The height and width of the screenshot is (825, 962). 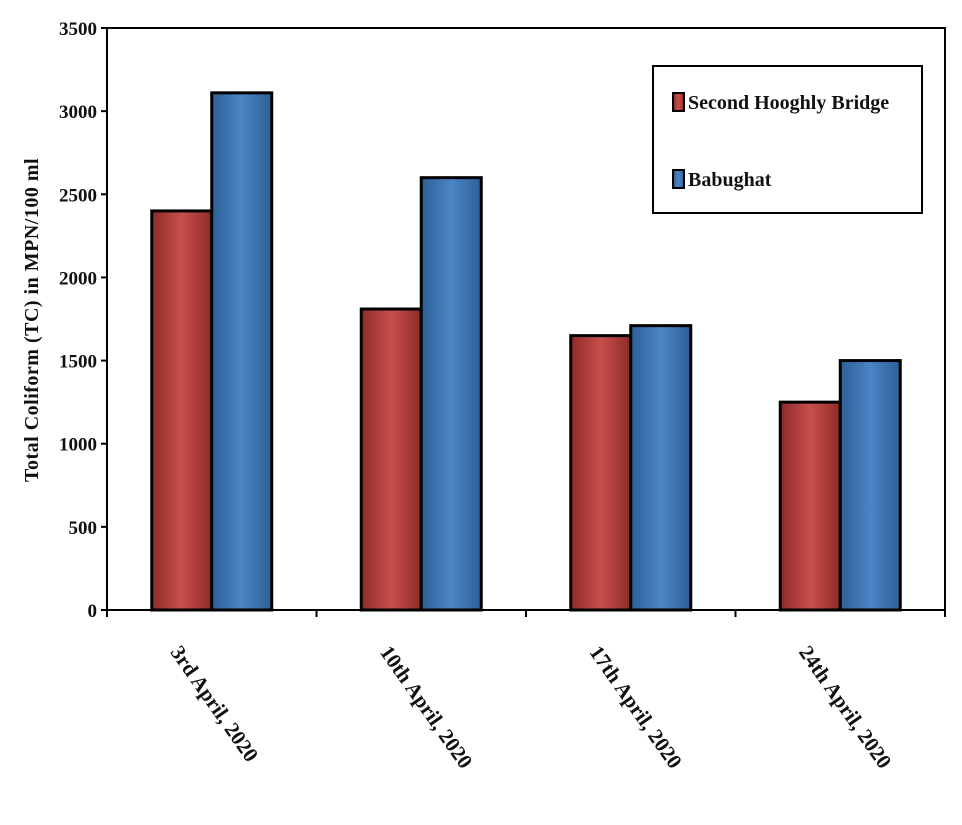 I want to click on y-tick-label: 500, so click(x=83, y=528).